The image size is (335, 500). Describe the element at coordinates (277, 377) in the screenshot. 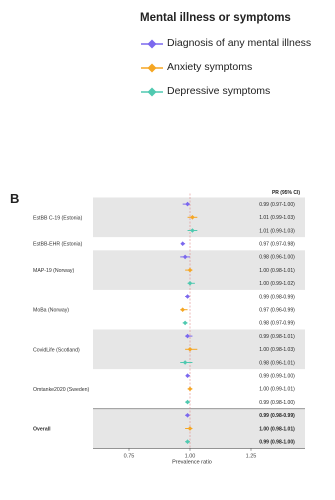

I see `ci-text: 0.99 (0.99-1.00)` at that location.